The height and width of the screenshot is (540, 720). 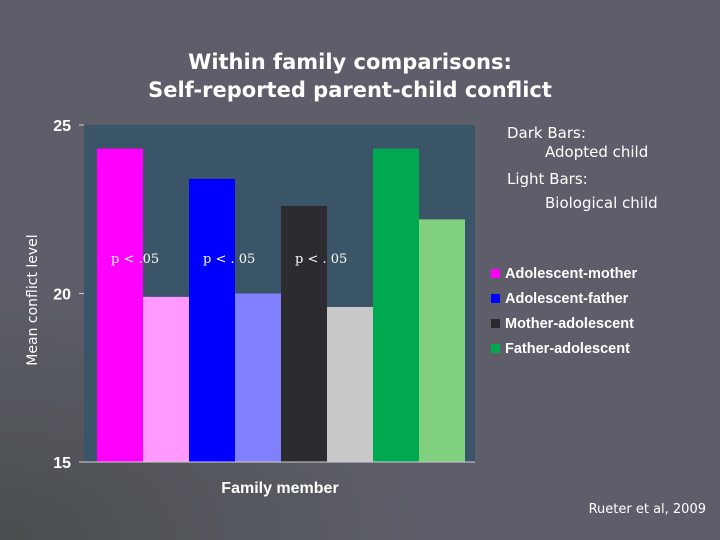 I want to click on legend-item: Adolescent-mother, so click(x=564, y=273).